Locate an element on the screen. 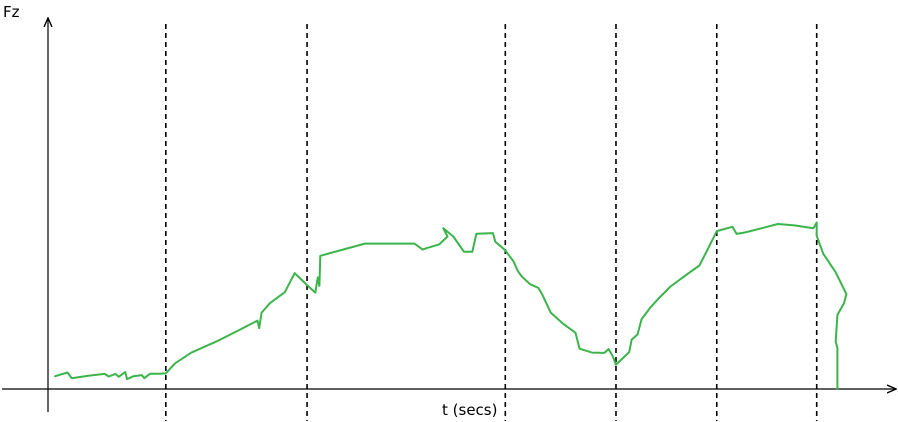 The width and height of the screenshot is (898, 422). x-axis-label: t (secs) is located at coordinates (469, 410).